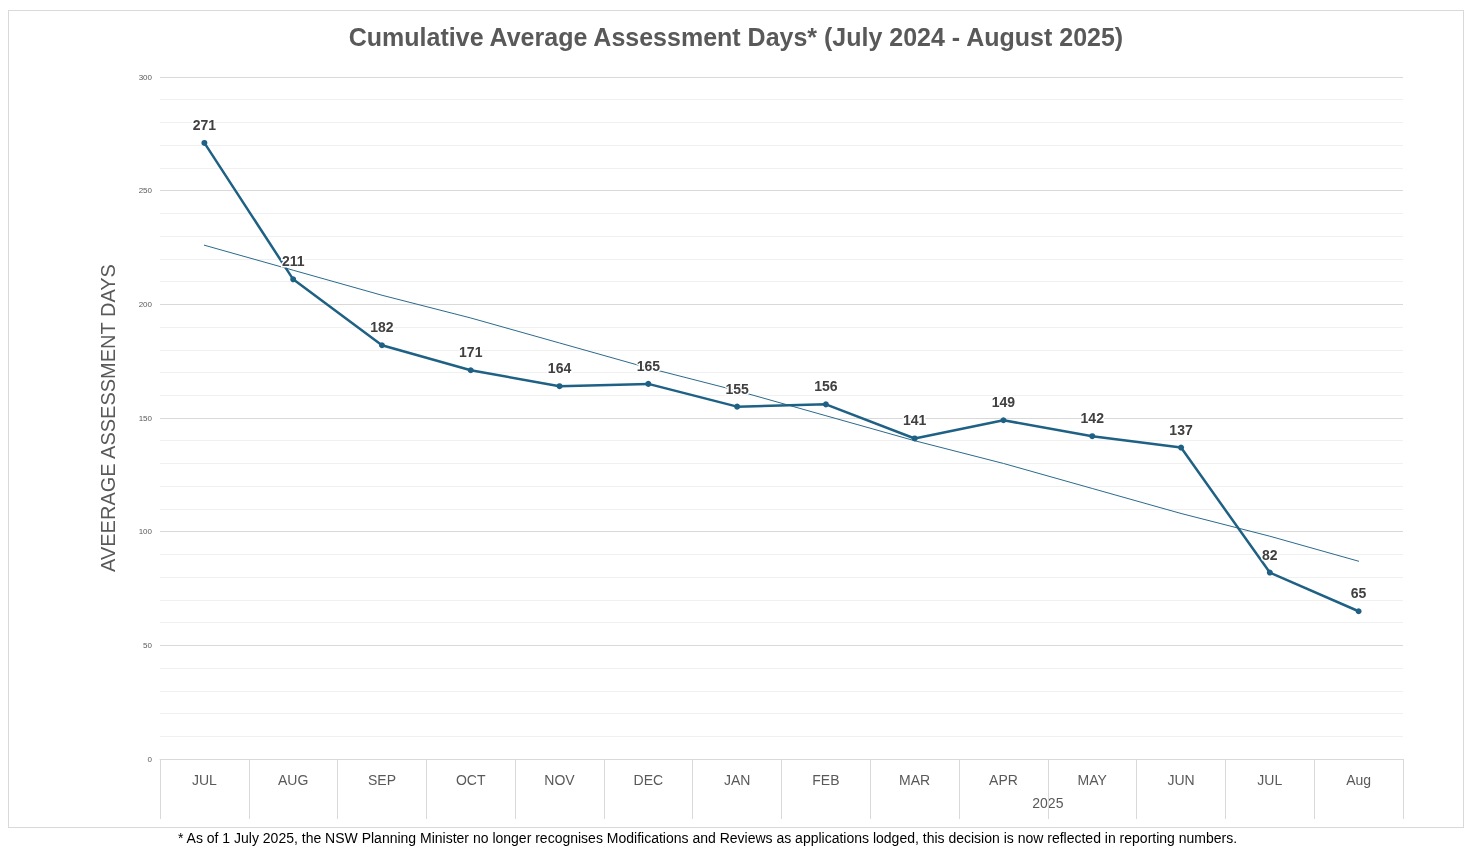  Describe the element at coordinates (145, 418) in the screenshot. I see `y-tick-label: 150` at that location.